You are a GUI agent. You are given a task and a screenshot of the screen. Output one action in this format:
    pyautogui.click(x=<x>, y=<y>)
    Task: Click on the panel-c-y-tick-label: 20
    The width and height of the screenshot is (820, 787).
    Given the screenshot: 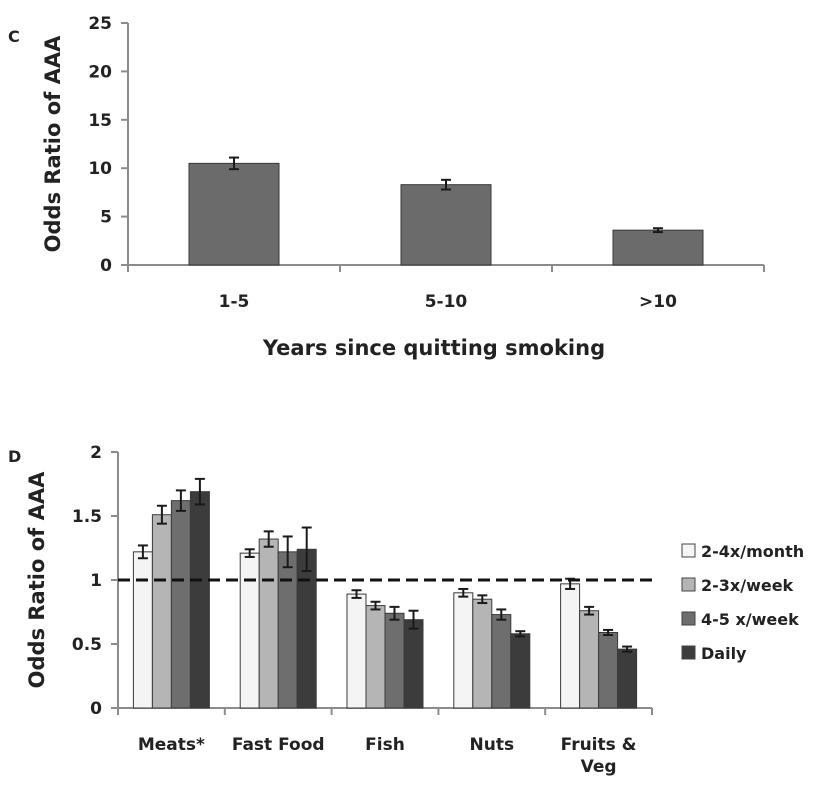 What is the action you would take?
    pyautogui.click(x=100, y=72)
    